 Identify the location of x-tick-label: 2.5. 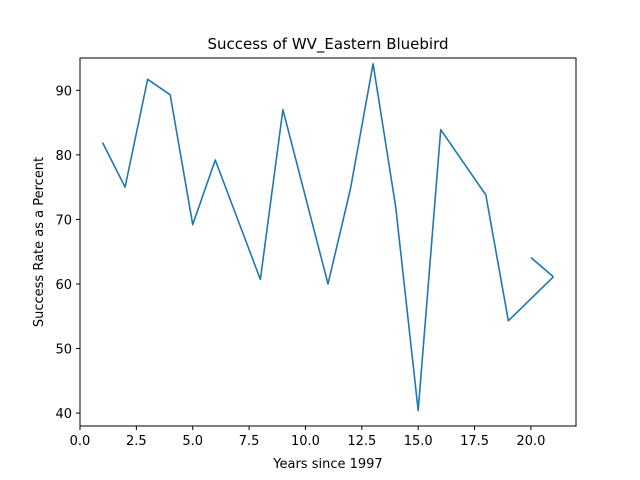
(136, 441).